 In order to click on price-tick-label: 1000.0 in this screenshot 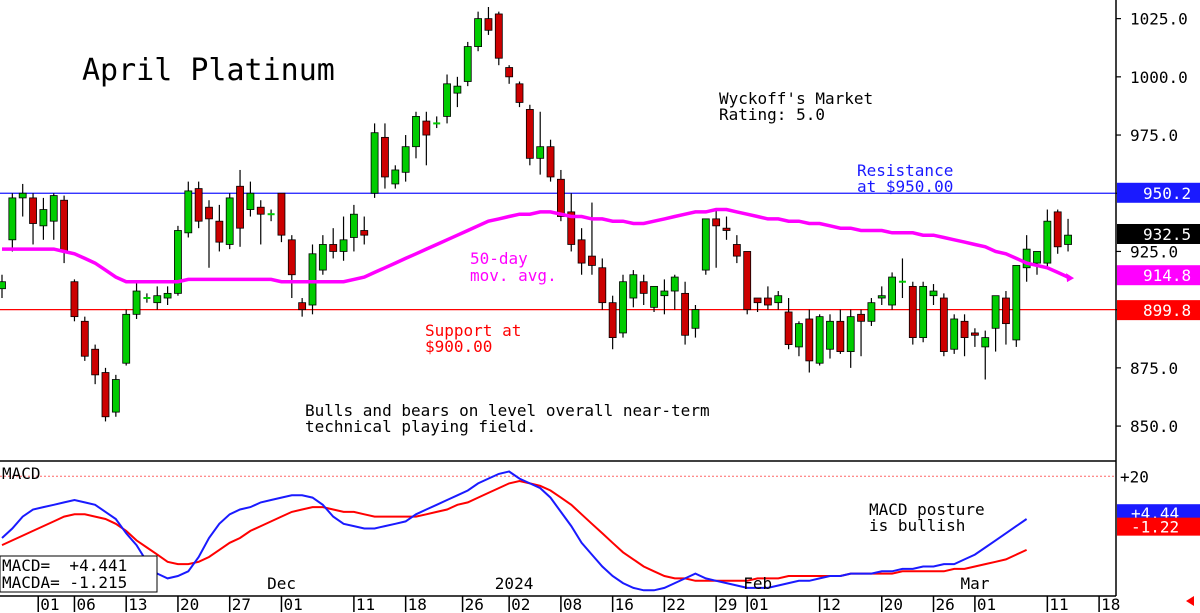, I will do `click(1159, 77)`.